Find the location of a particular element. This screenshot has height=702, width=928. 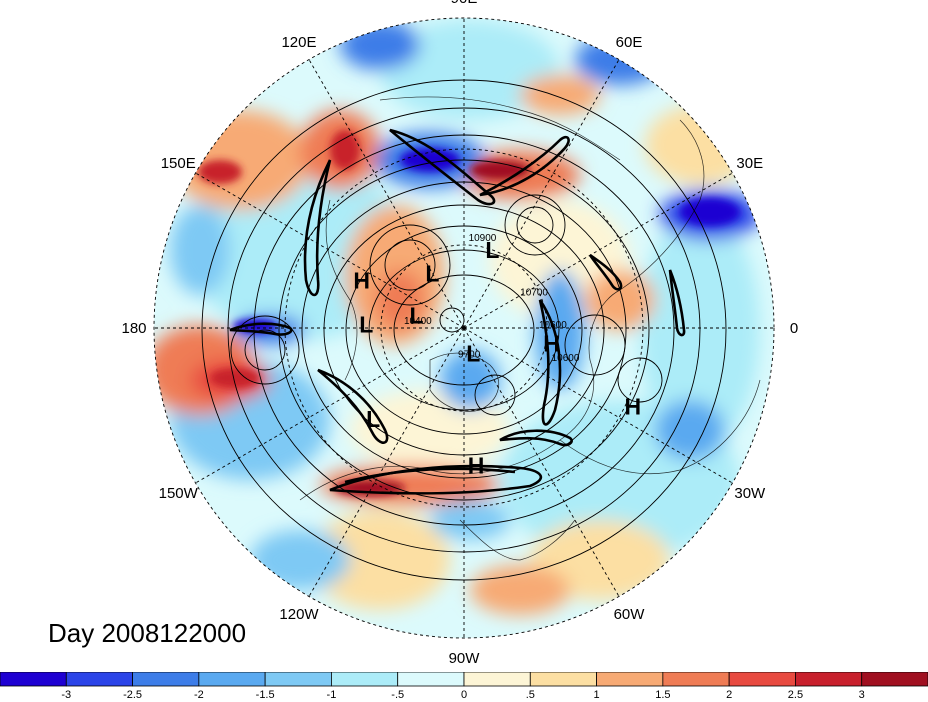

contour-value-label: 9700 is located at coordinates (469, 354).